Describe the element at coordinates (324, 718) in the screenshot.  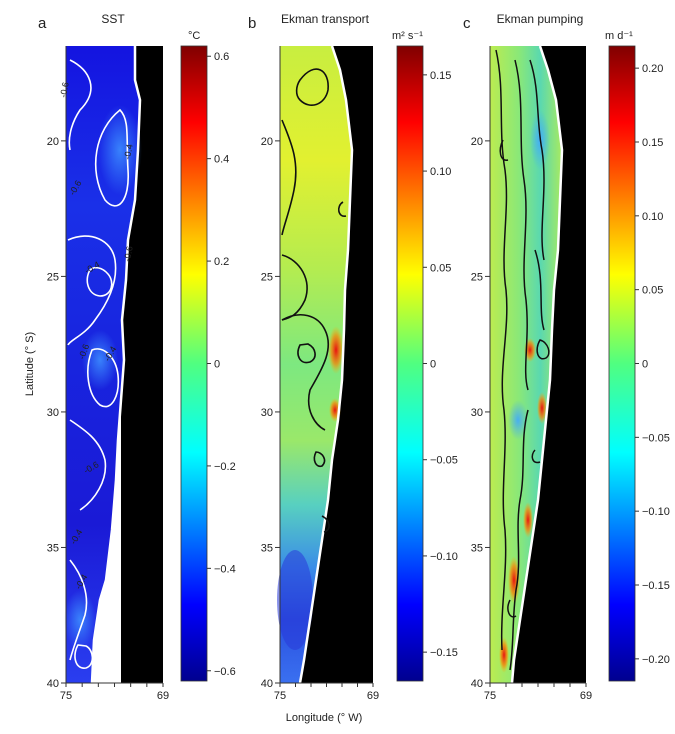
I see `x-axis-label: Longitude (° W)` at that location.